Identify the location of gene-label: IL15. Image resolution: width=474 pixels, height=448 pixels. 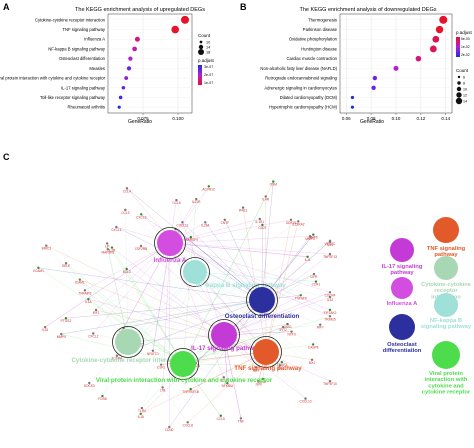
(45, 330).